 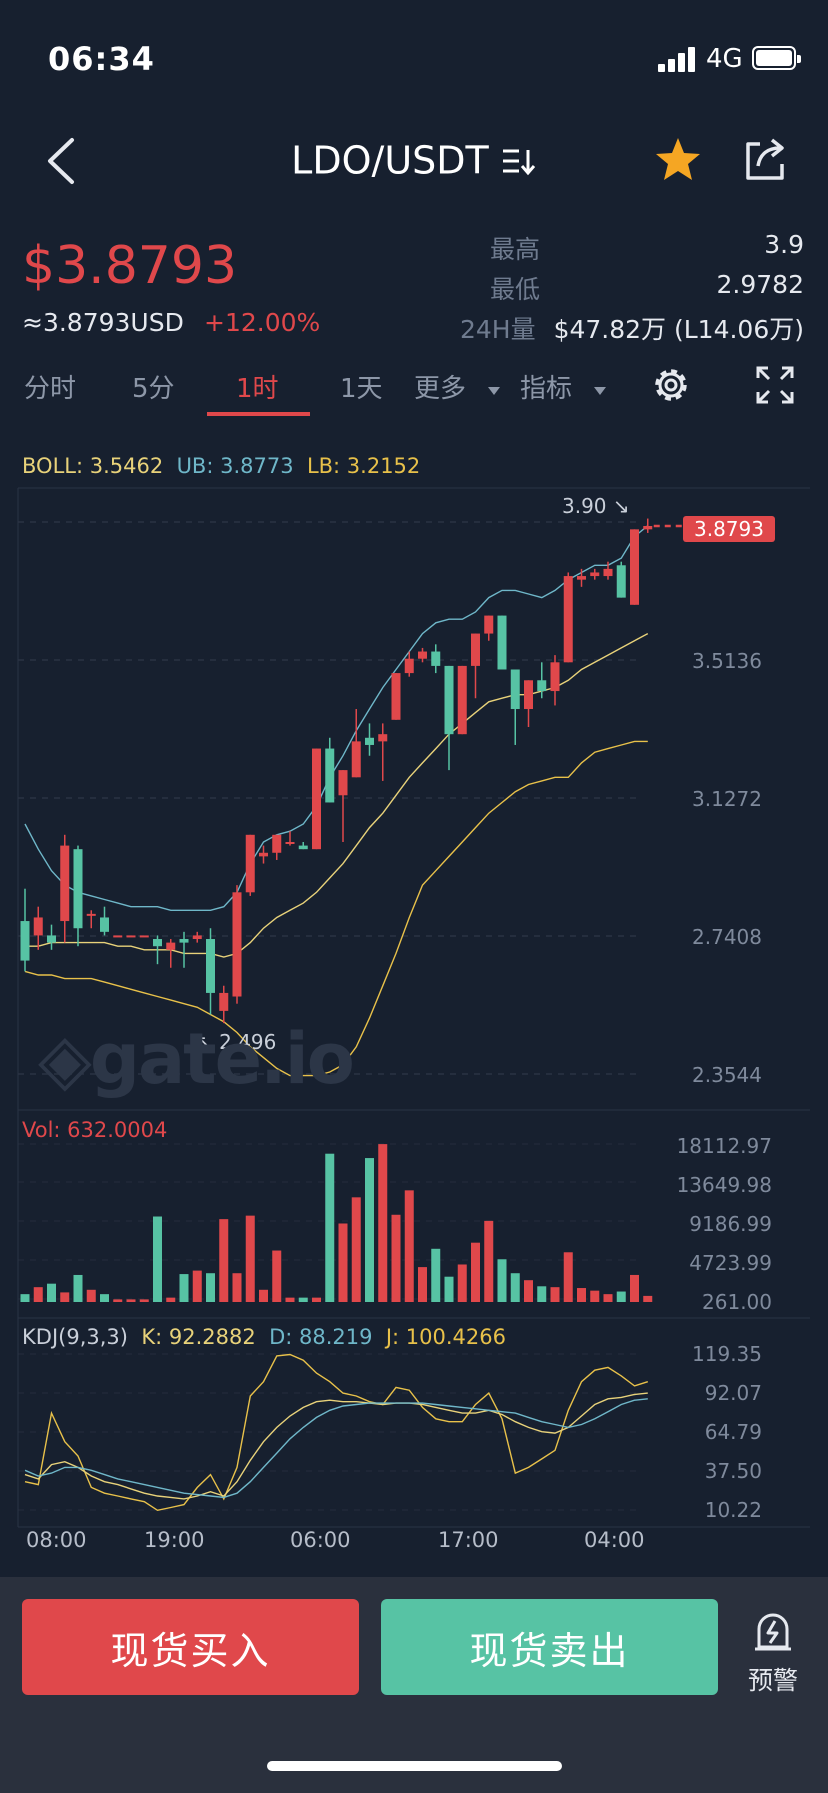 What do you see at coordinates (498, 329) in the screenshot?
I see `volume-label: 24H量` at bounding box center [498, 329].